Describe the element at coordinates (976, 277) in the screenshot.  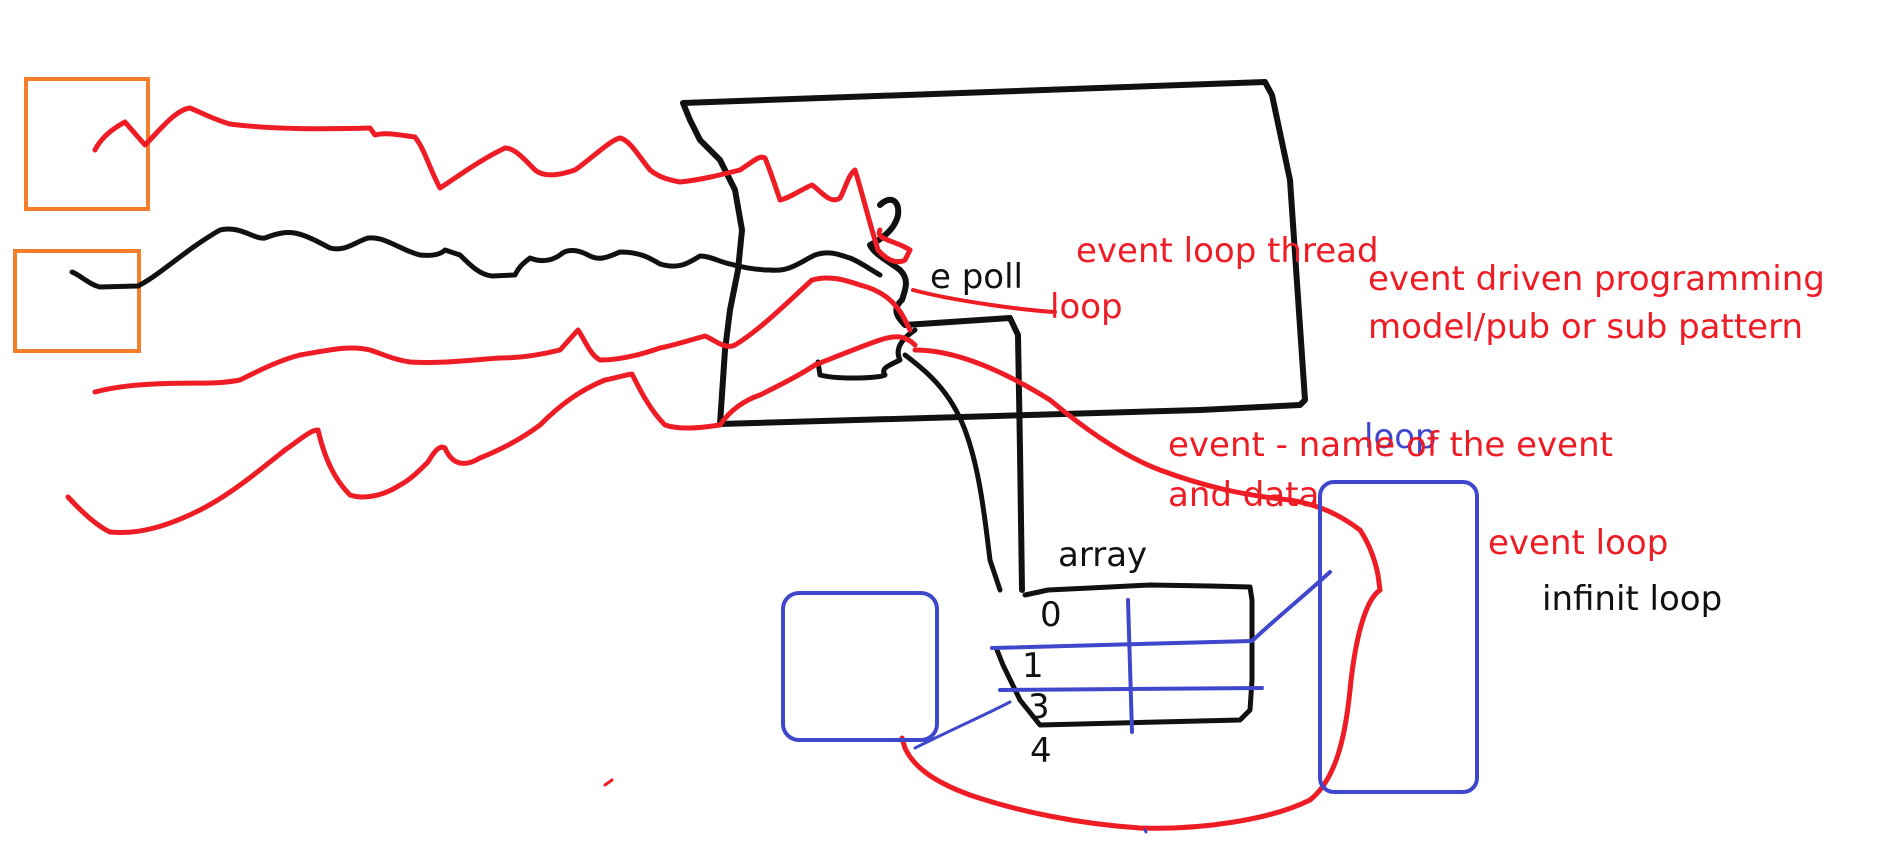
I see `epoll-label: e poll` at that location.